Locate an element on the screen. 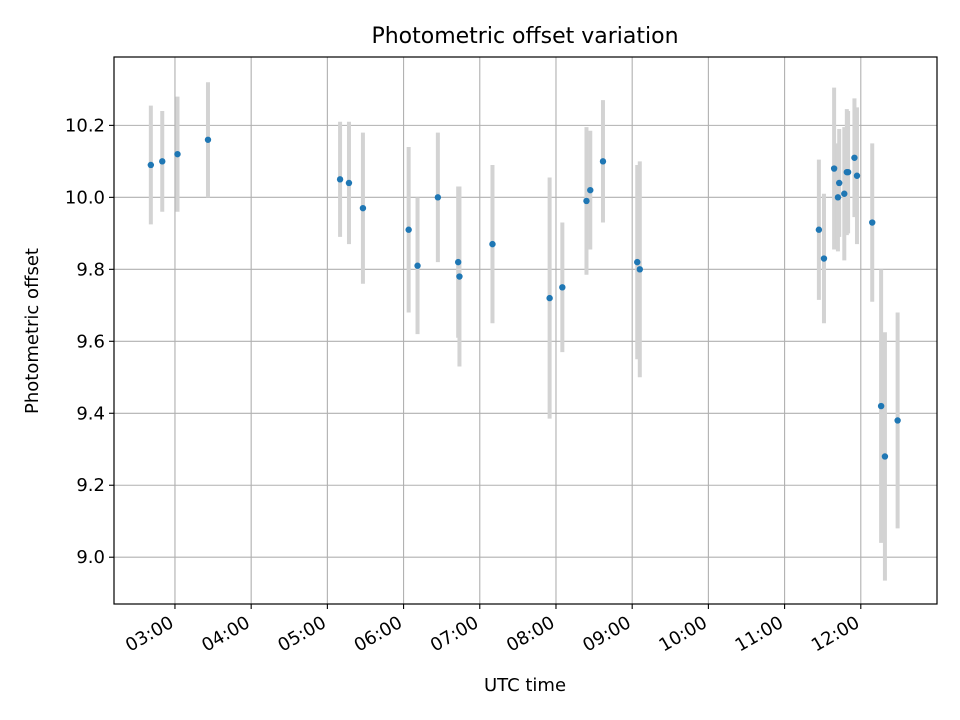  x-tick-label: 05:00 is located at coordinates (301, 634).